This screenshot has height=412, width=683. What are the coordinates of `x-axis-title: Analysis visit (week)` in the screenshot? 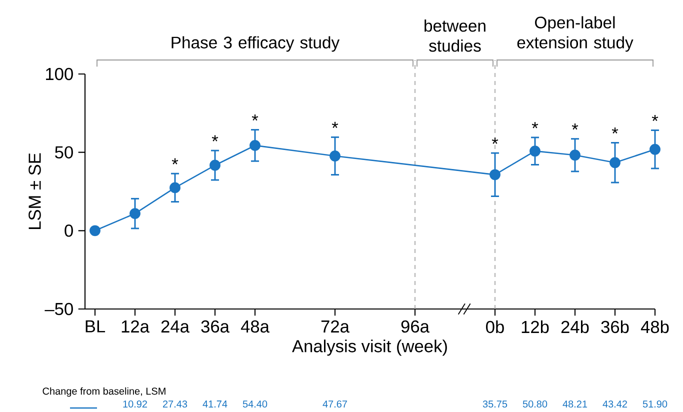 It's located at (369, 348).